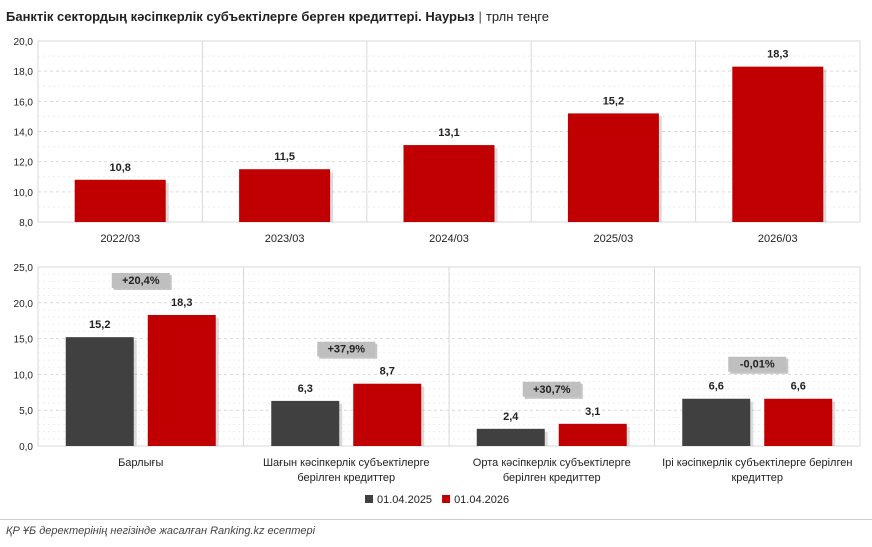 Image resolution: width=872 pixels, height=547 pixels. Describe the element at coordinates (24, 133) in the screenshot. I see `y-tick-label: 14,0` at that location.